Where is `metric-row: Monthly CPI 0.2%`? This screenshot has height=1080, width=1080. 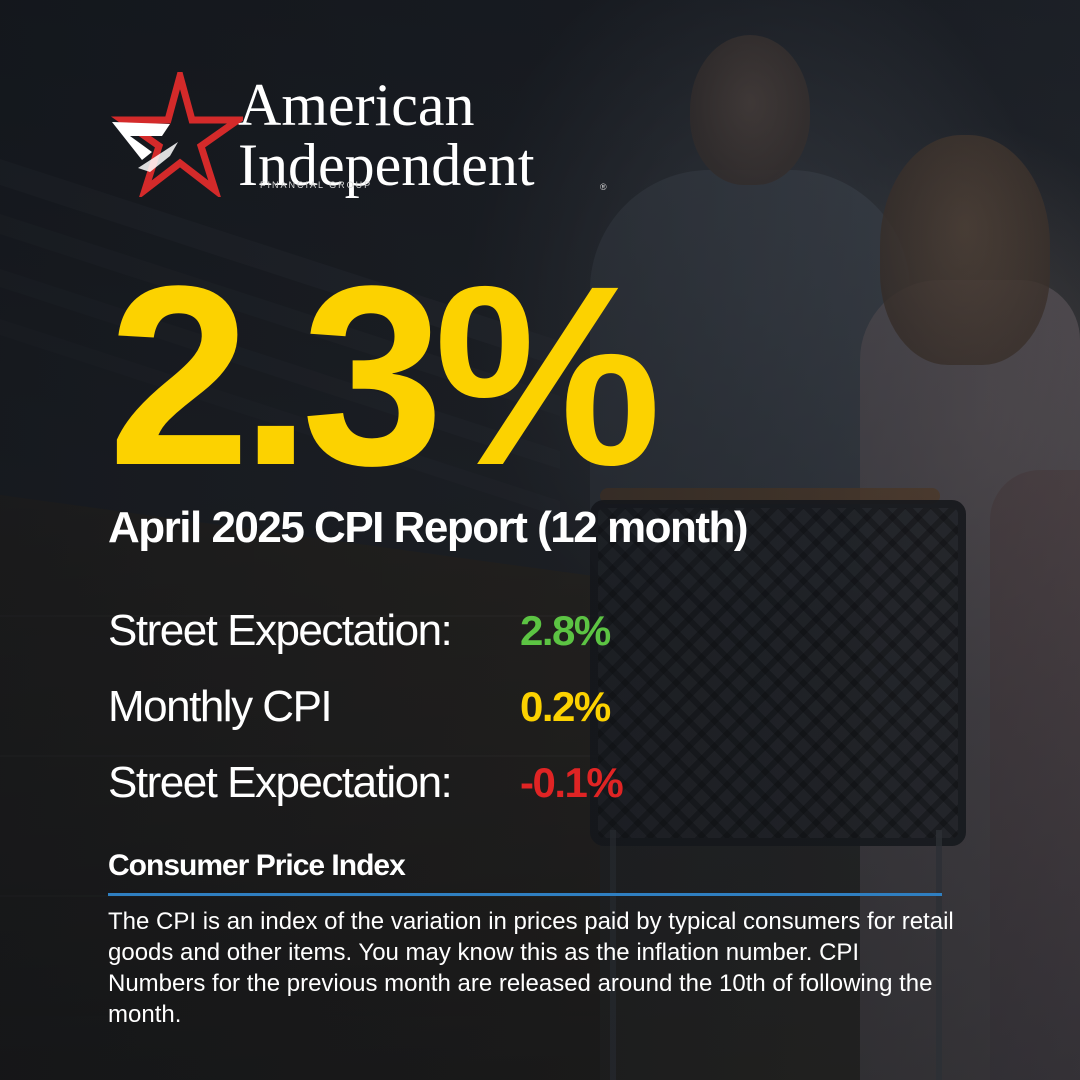
metric-row: Monthly CPI 0.2% is located at coordinates (458, 712).